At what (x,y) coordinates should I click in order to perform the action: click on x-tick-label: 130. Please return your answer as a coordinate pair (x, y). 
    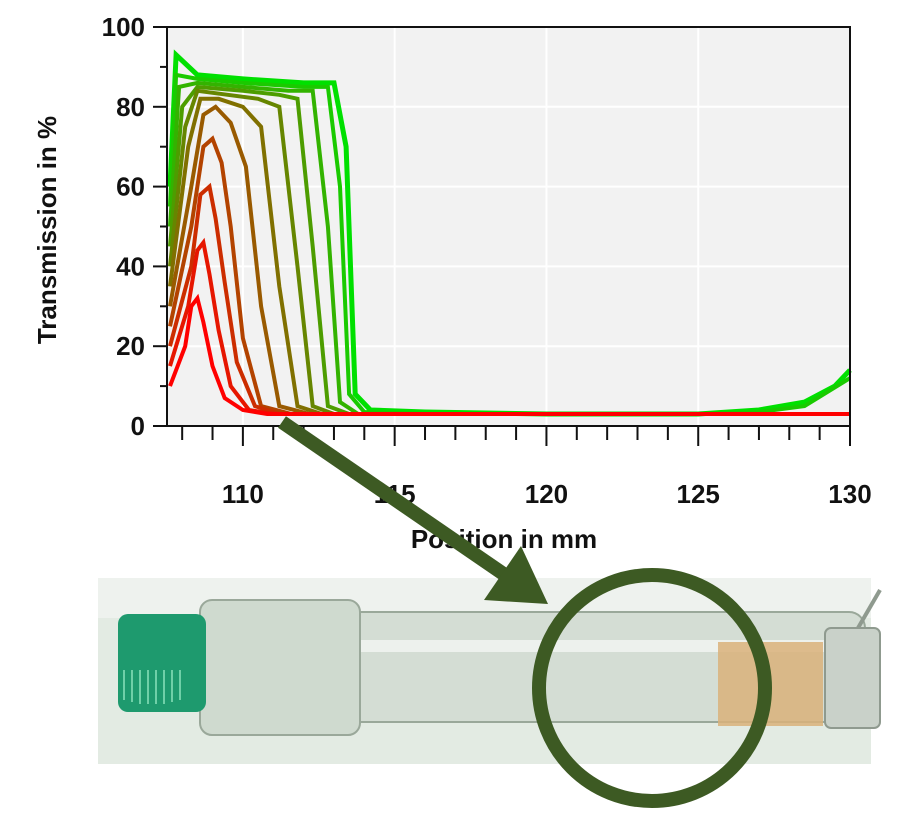
    Looking at the image, I should click on (849, 494).